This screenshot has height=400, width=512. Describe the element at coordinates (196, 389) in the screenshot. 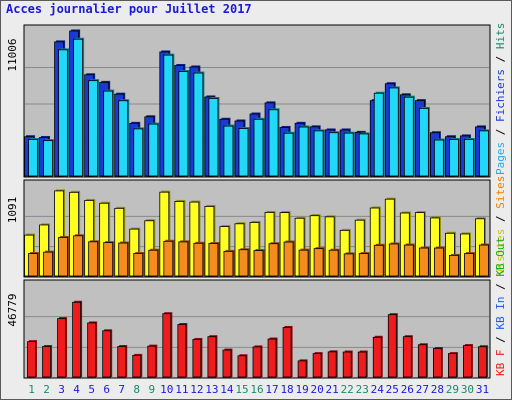

I see `x-tick-label: 12` at that location.